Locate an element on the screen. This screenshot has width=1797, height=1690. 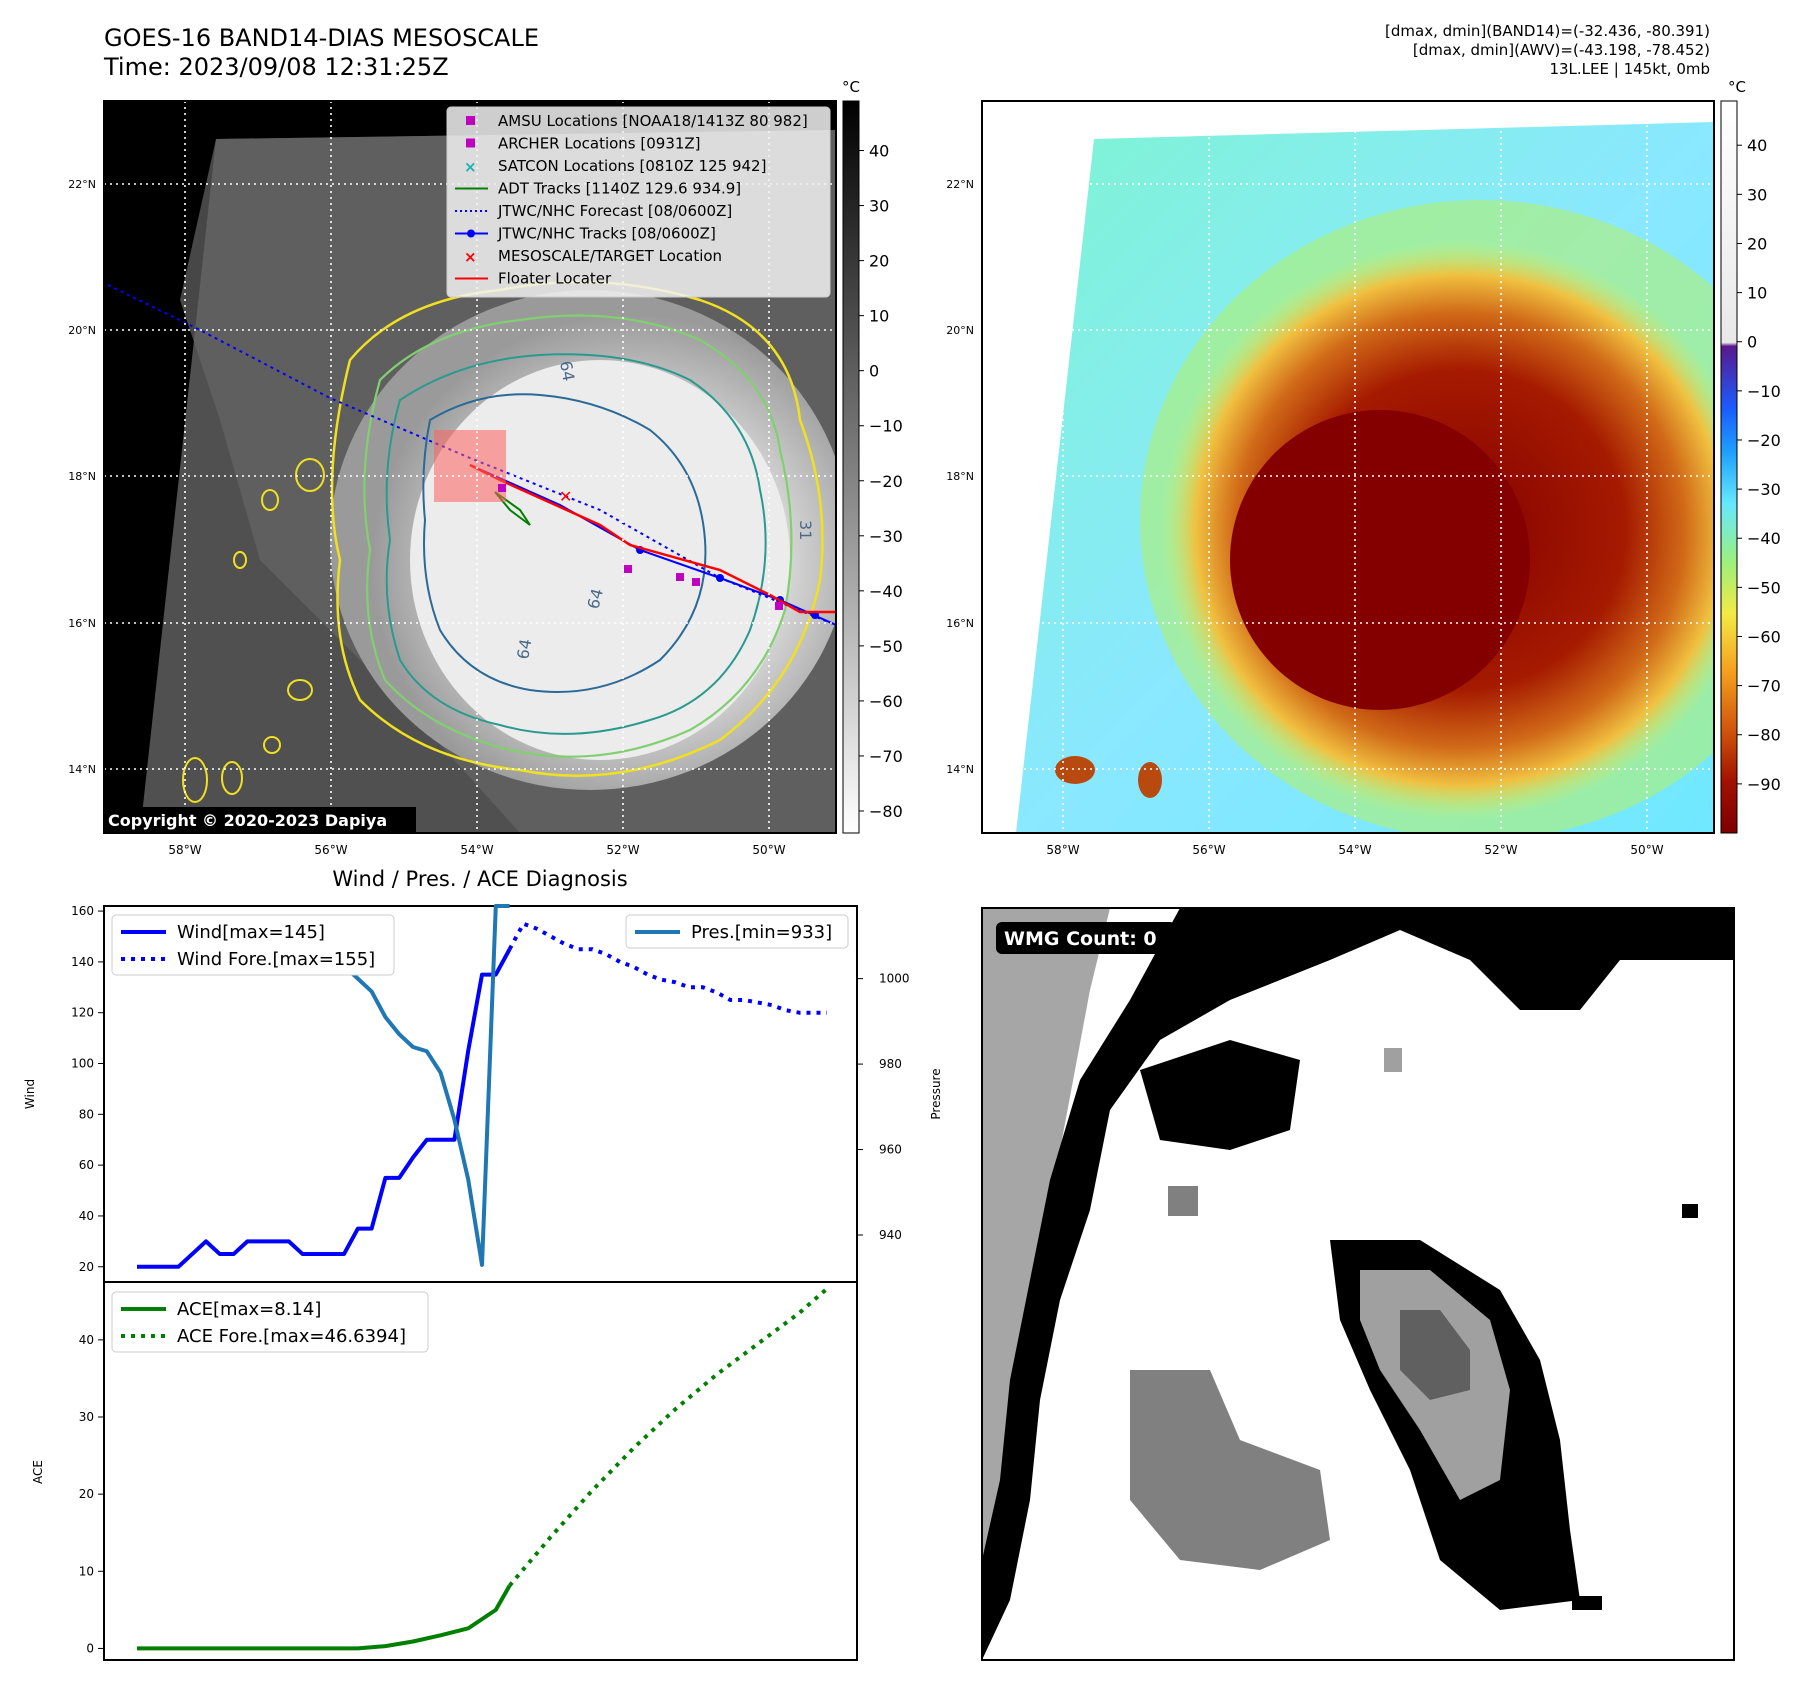
ytick-label-0: 20 is located at coordinates (86, 1267).